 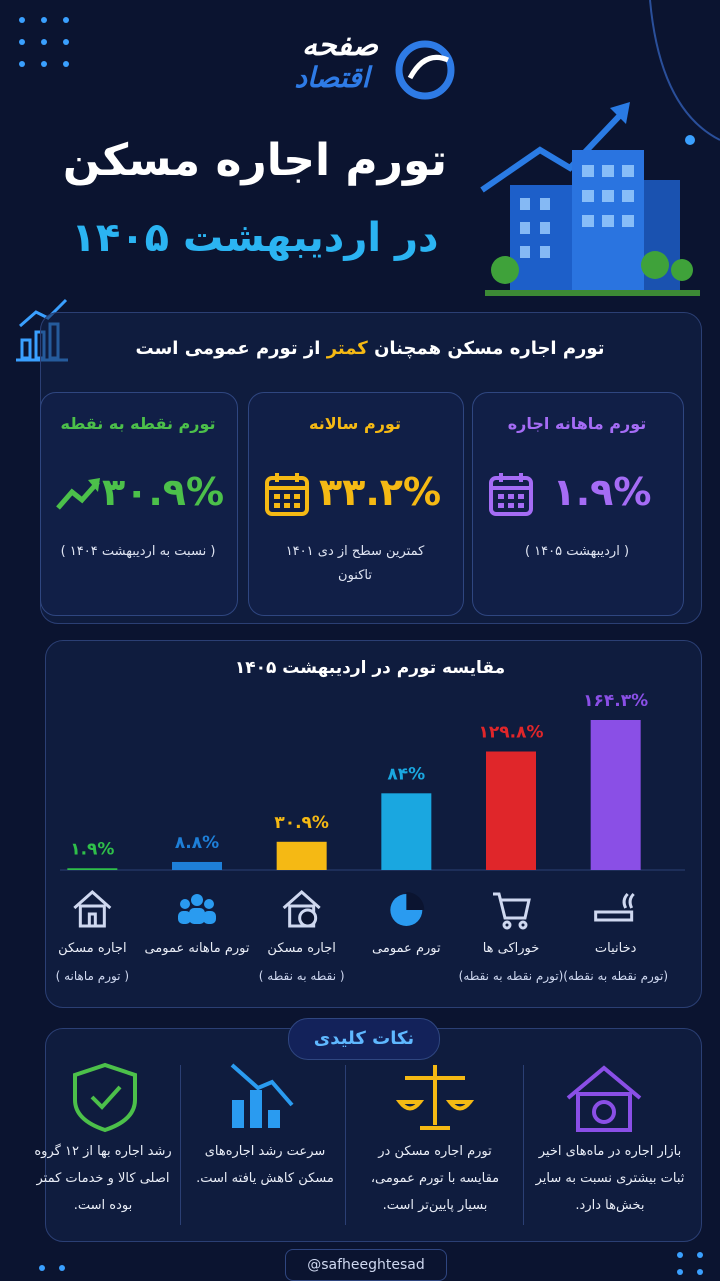 What do you see at coordinates (380, 492) in the screenshot?
I see `card-value: ۳۳.۲%` at bounding box center [380, 492].